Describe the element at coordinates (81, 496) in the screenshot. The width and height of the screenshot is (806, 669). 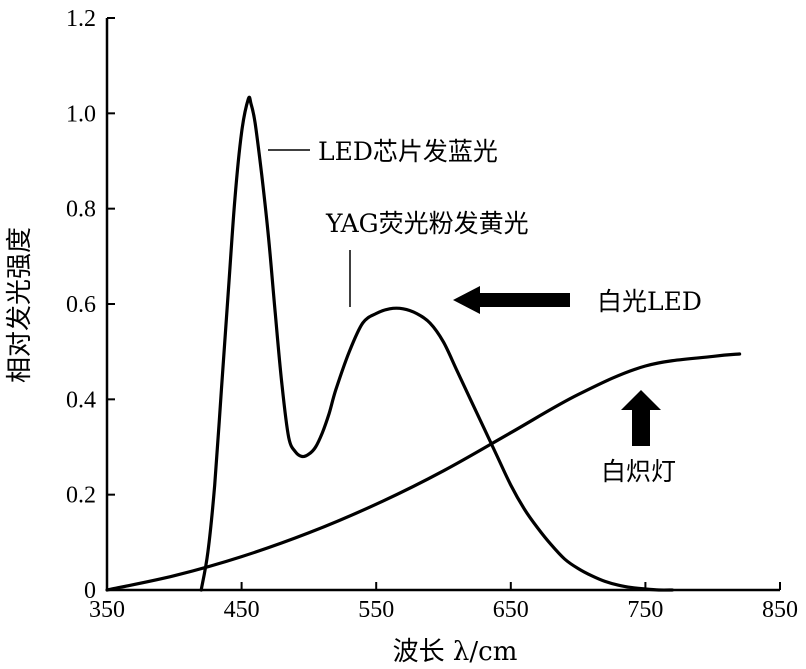
I see `y-tick-label: 0.2` at that location.